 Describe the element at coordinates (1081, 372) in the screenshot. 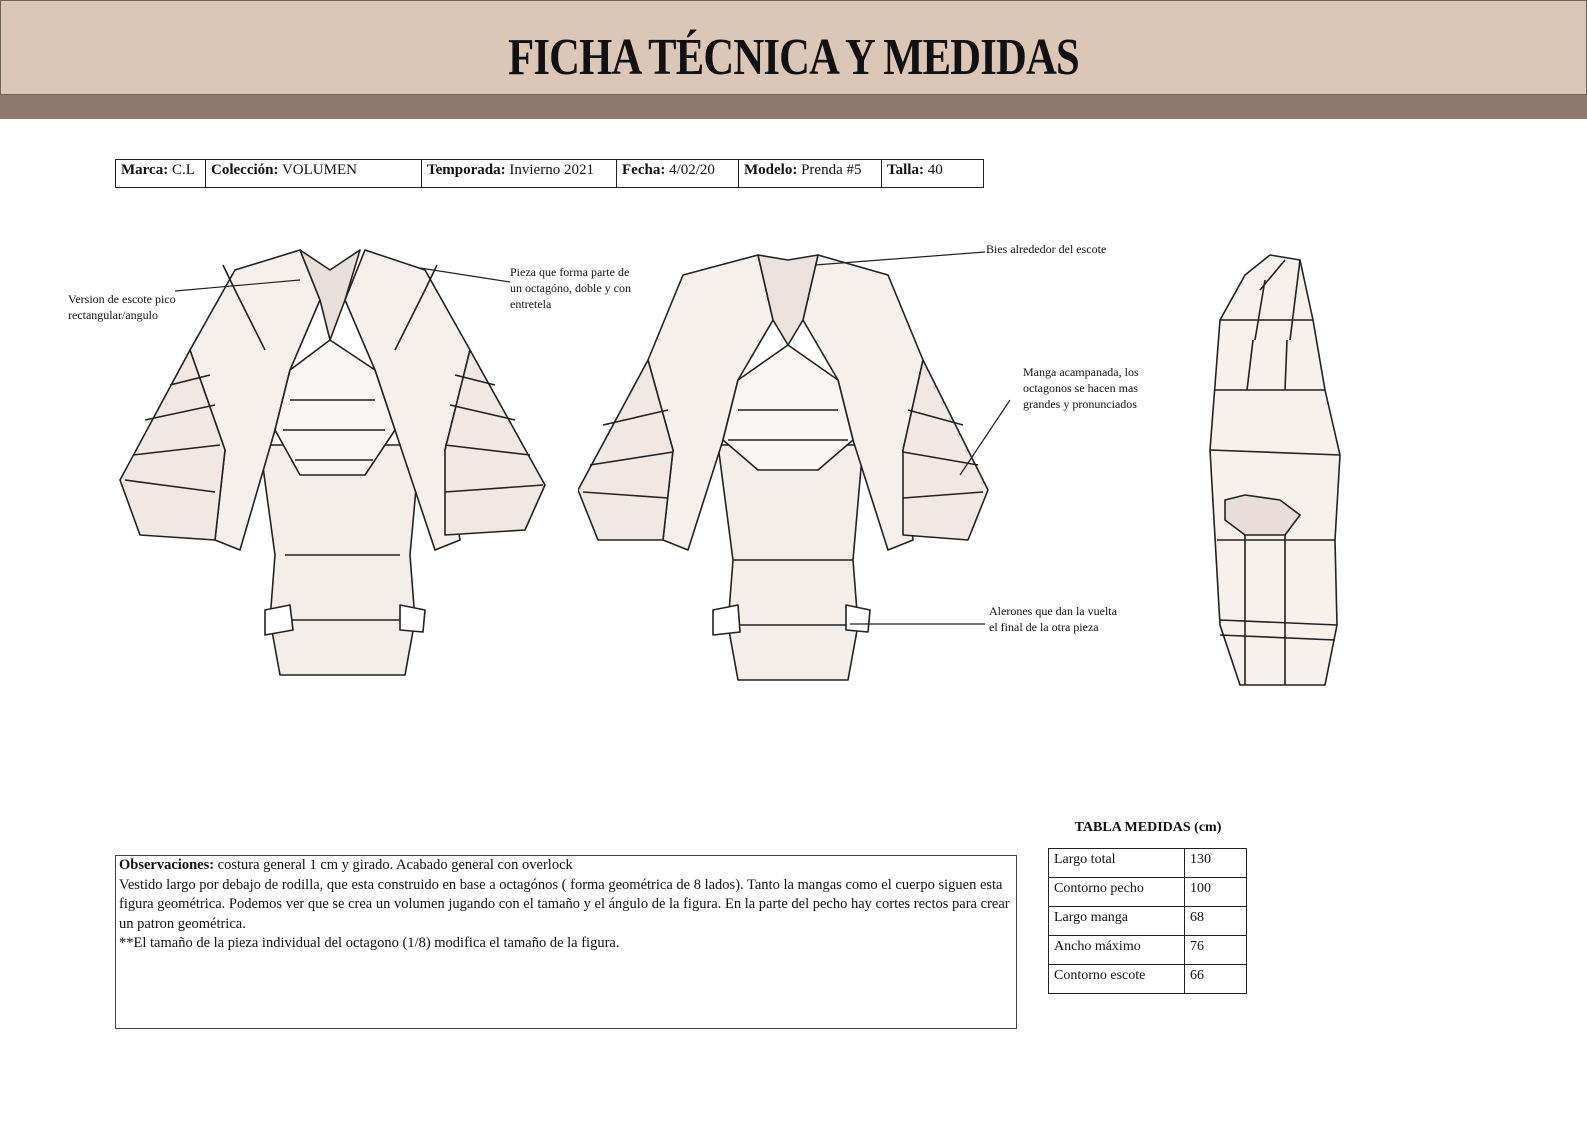

I see `annotation-line: Manga acampanada, los` at that location.